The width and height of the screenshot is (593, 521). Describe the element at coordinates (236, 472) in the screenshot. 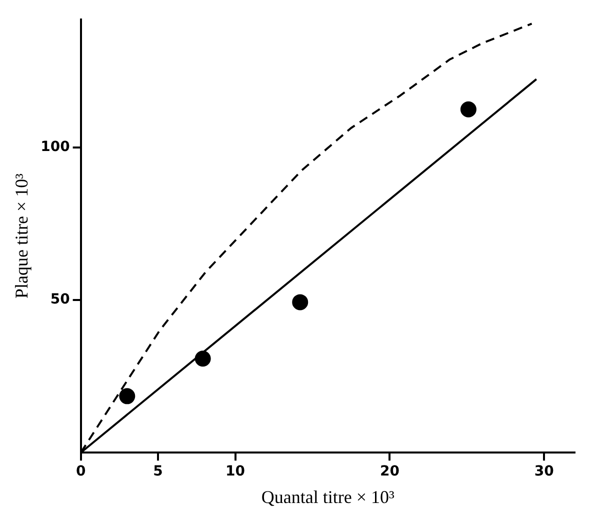

I see `x-tick-label: 10` at that location.